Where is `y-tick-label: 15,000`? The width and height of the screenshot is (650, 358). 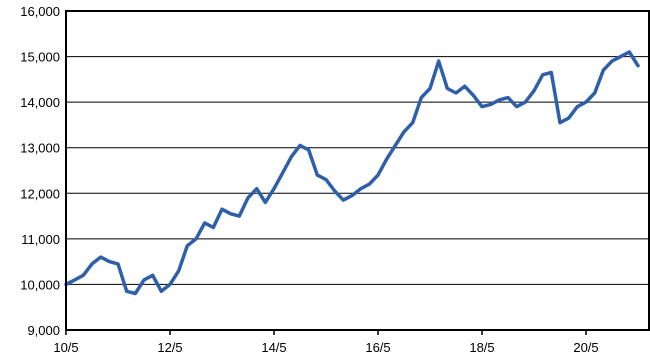
y-tick-label: 15,000 is located at coordinates (40, 57).